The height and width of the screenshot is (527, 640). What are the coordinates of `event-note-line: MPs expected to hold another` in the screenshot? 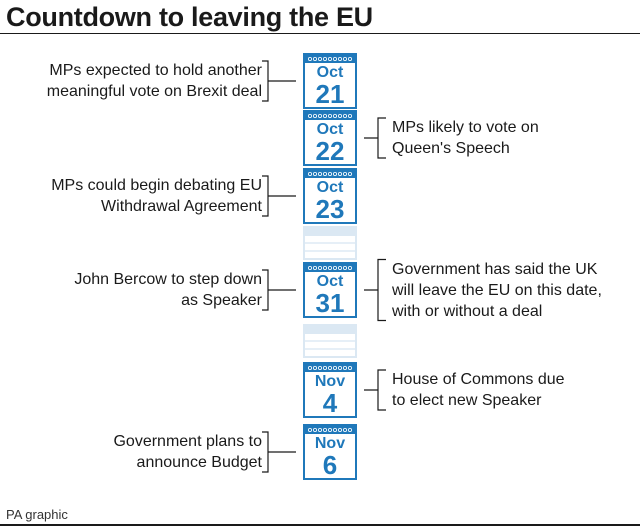 It's located at (155, 70).